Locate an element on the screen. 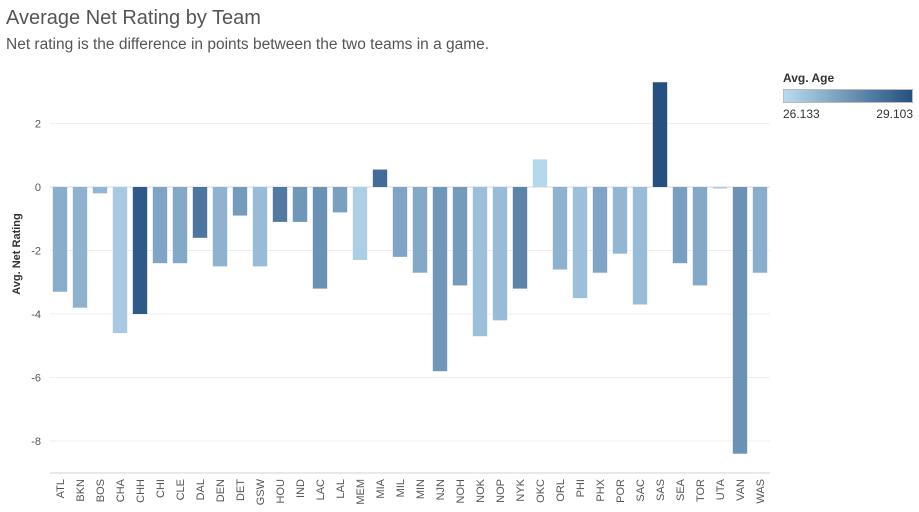 This screenshot has height=512, width=919. x-tick-label: NYK is located at coordinates (521, 489).